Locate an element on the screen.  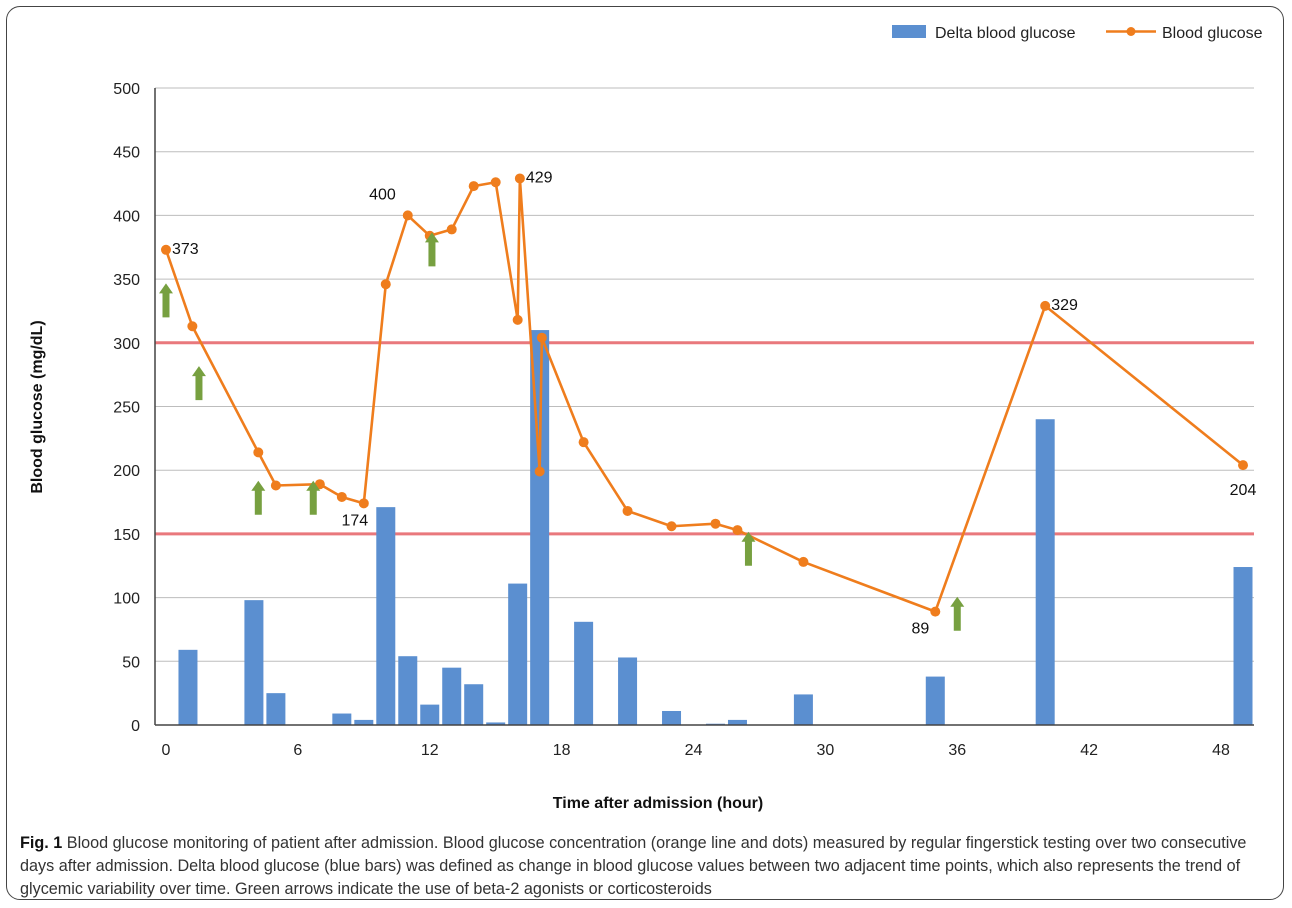
y-axis-title: Blood glucose (mg/dL) is located at coordinates (37, 406).